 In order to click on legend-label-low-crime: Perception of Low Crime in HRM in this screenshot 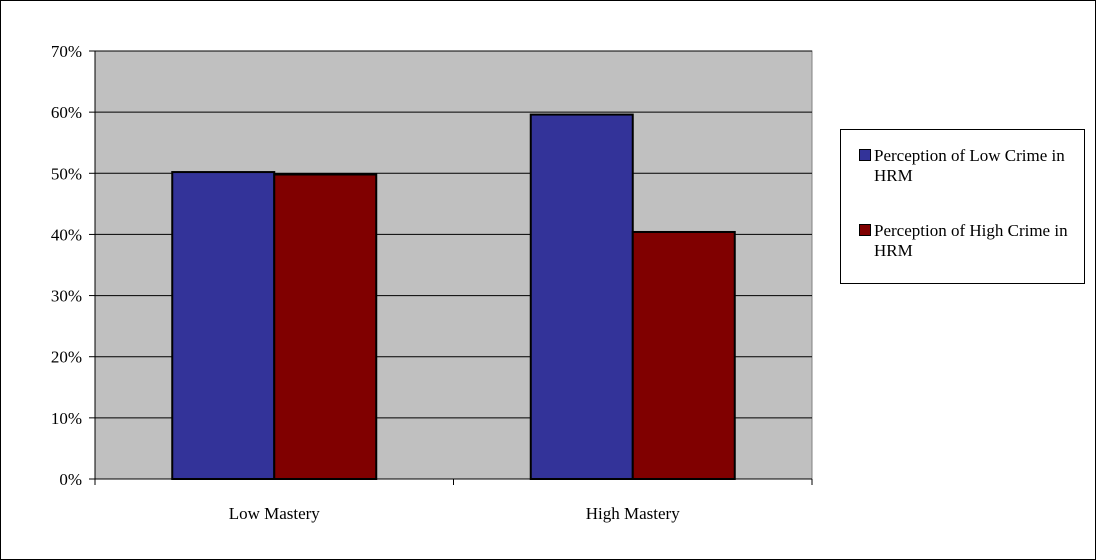, I will do `click(969, 165)`.